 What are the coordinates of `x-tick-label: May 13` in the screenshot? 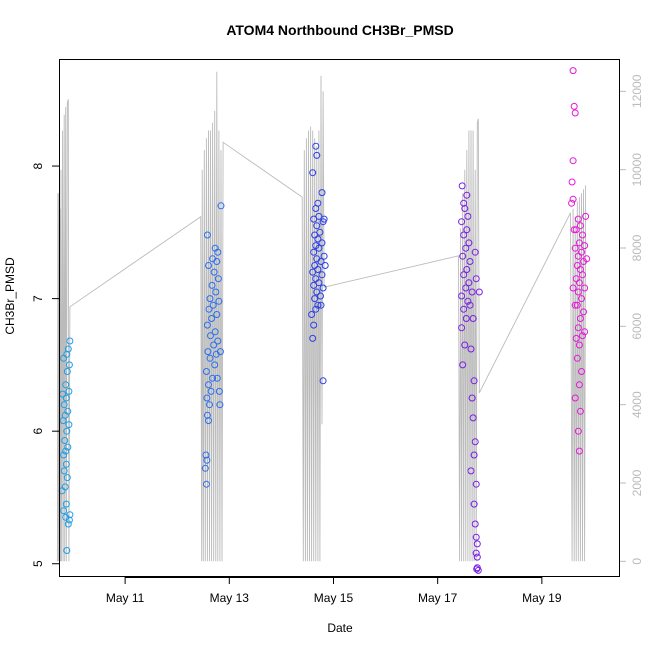 It's located at (230, 598).